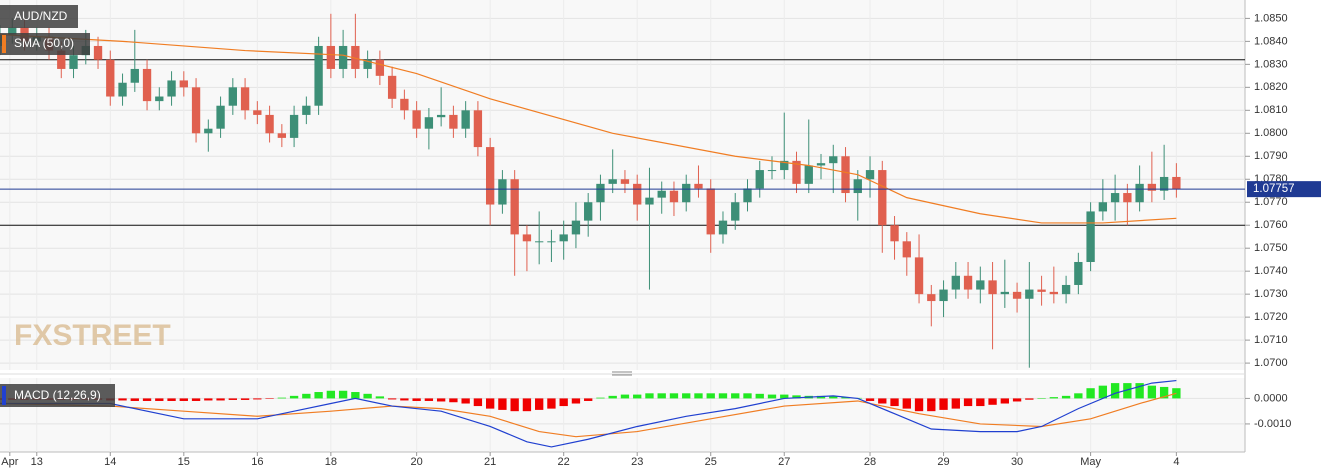  What do you see at coordinates (1271, 398) in the screenshot?
I see `y-tick-label: 0.0000` at bounding box center [1271, 398].